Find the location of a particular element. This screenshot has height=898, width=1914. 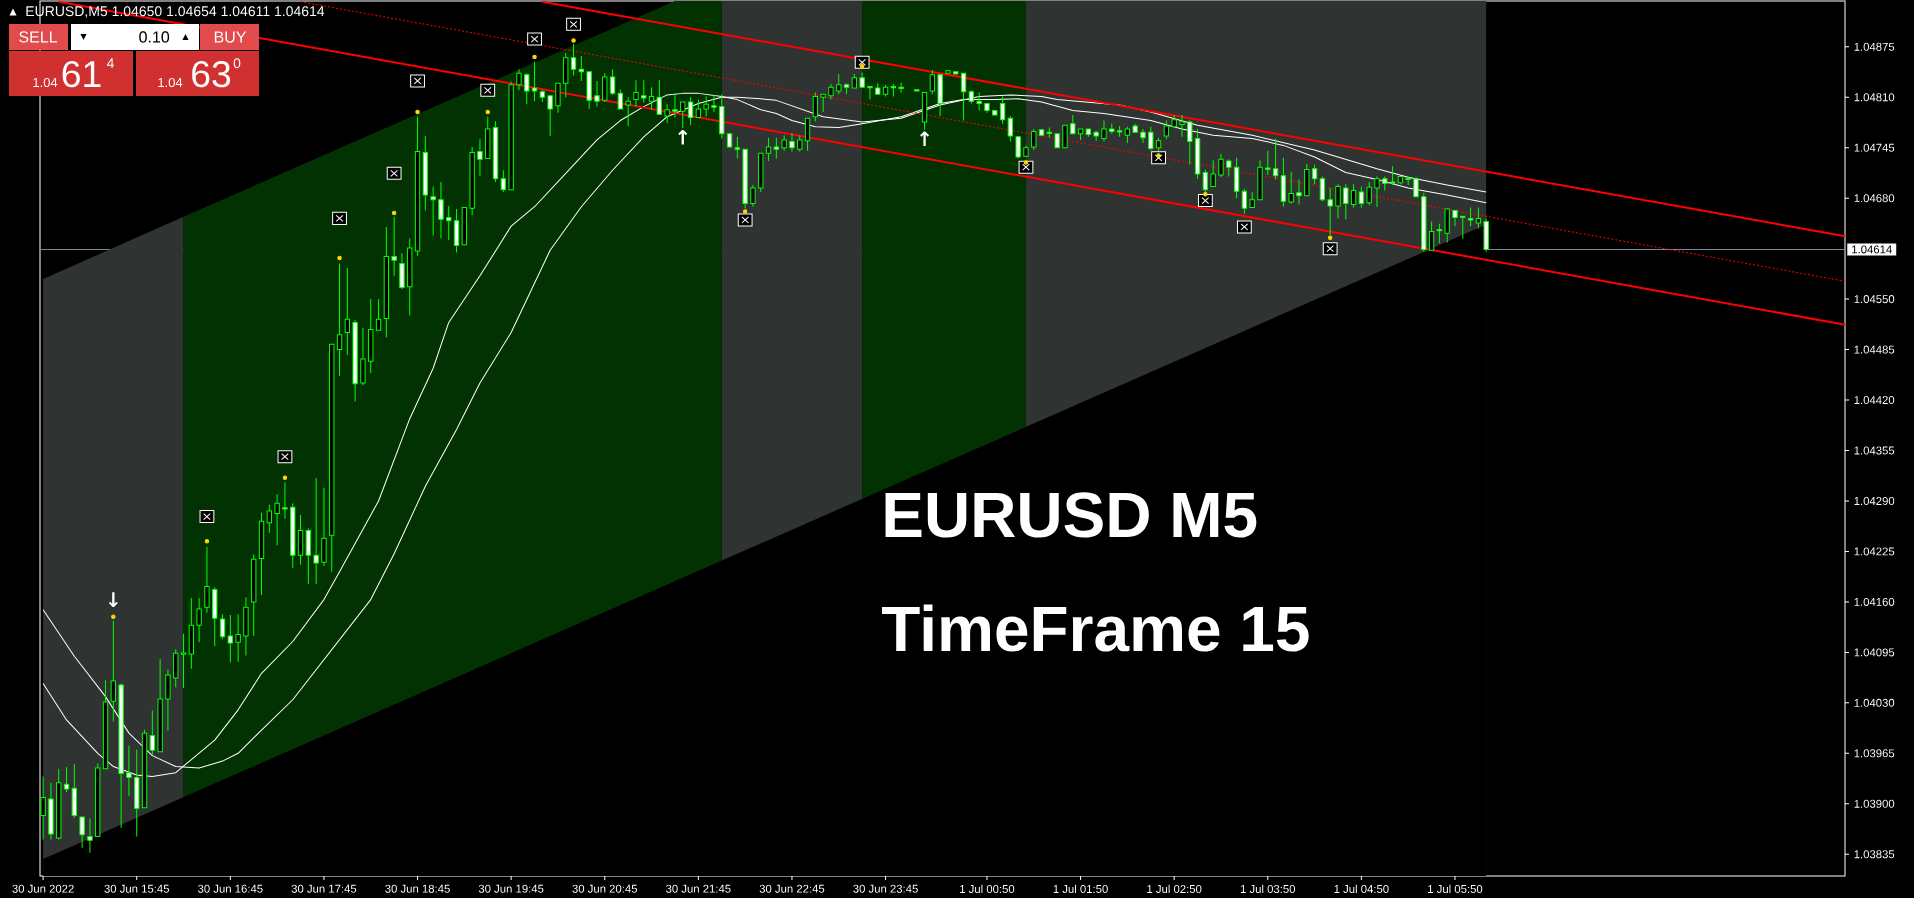

x-tick-label: 1 Jul 02:50 is located at coordinates (1174, 889).